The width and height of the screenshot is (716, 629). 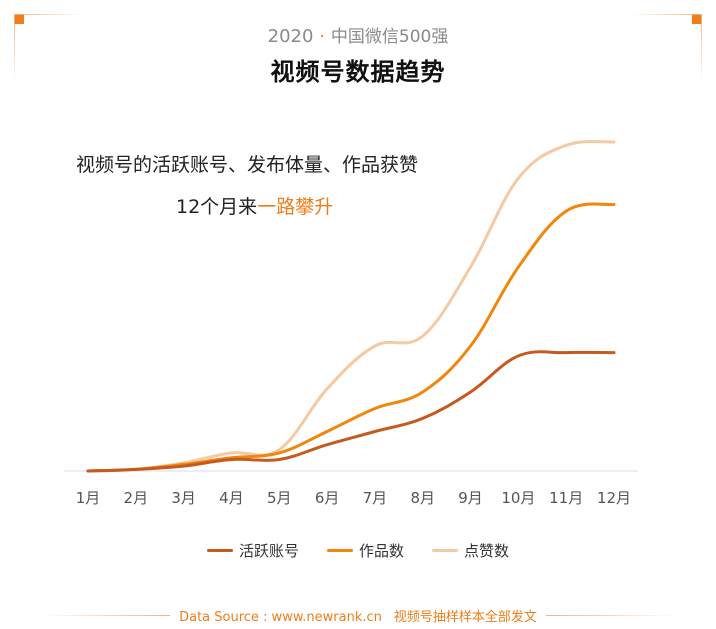 I want to click on legend-label: 点赞数, so click(x=487, y=551).